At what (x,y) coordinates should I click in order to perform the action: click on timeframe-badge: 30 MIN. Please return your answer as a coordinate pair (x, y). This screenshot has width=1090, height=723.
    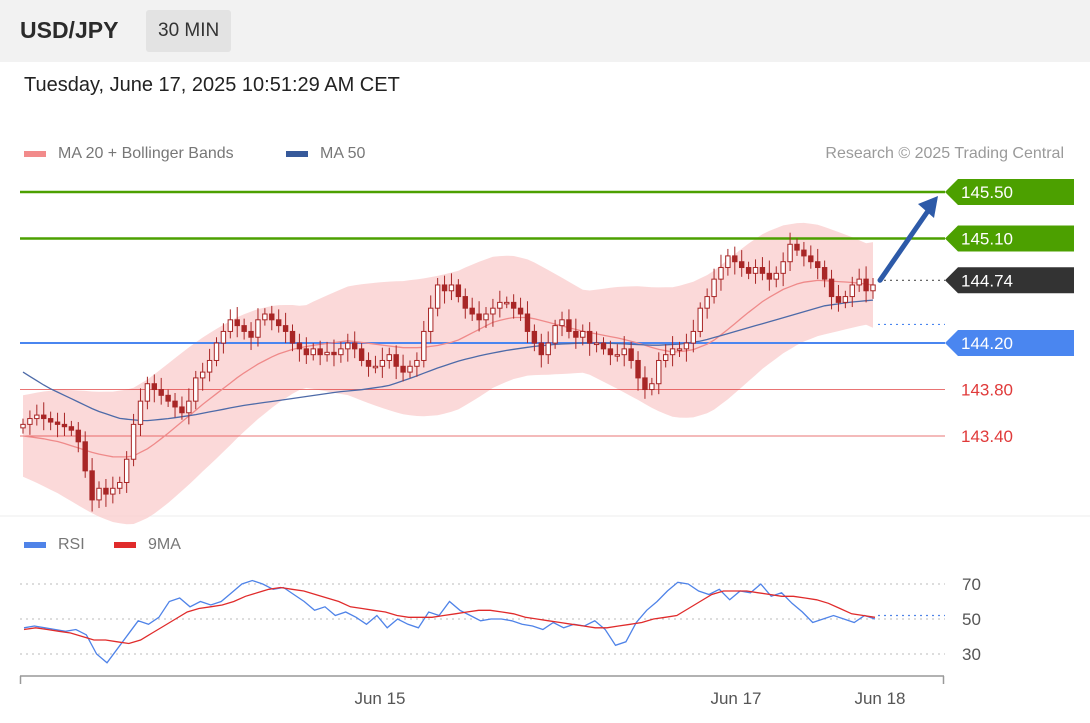
    Looking at the image, I should click on (189, 31).